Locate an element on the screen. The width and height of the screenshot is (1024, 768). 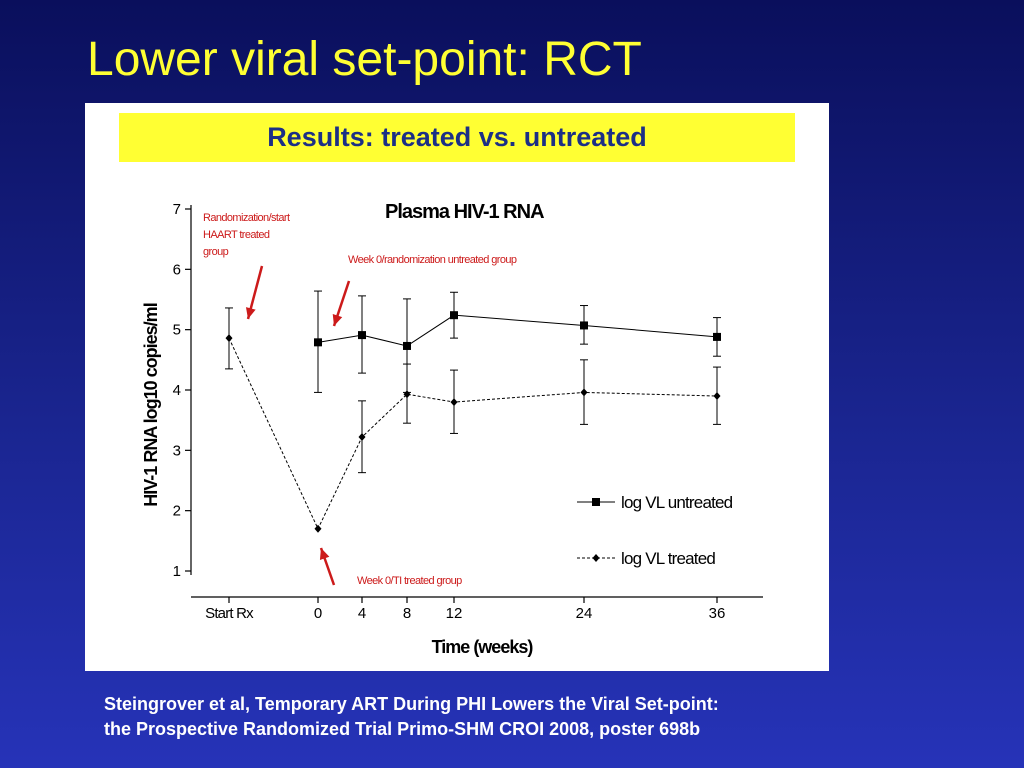
y-tick-label-7: 7 is located at coordinates (177, 209).